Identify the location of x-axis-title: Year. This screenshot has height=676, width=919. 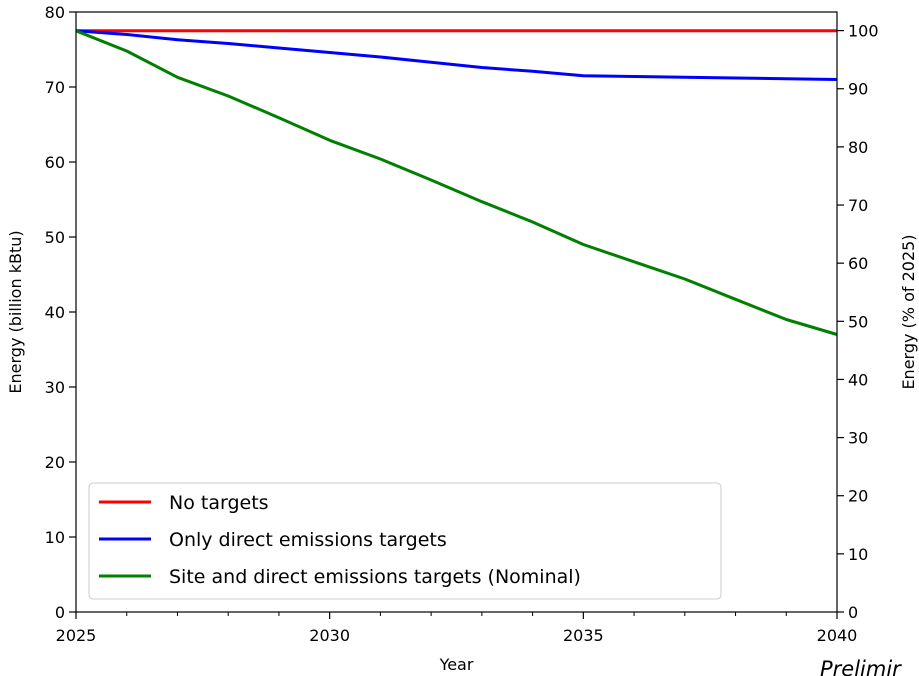
(456, 664).